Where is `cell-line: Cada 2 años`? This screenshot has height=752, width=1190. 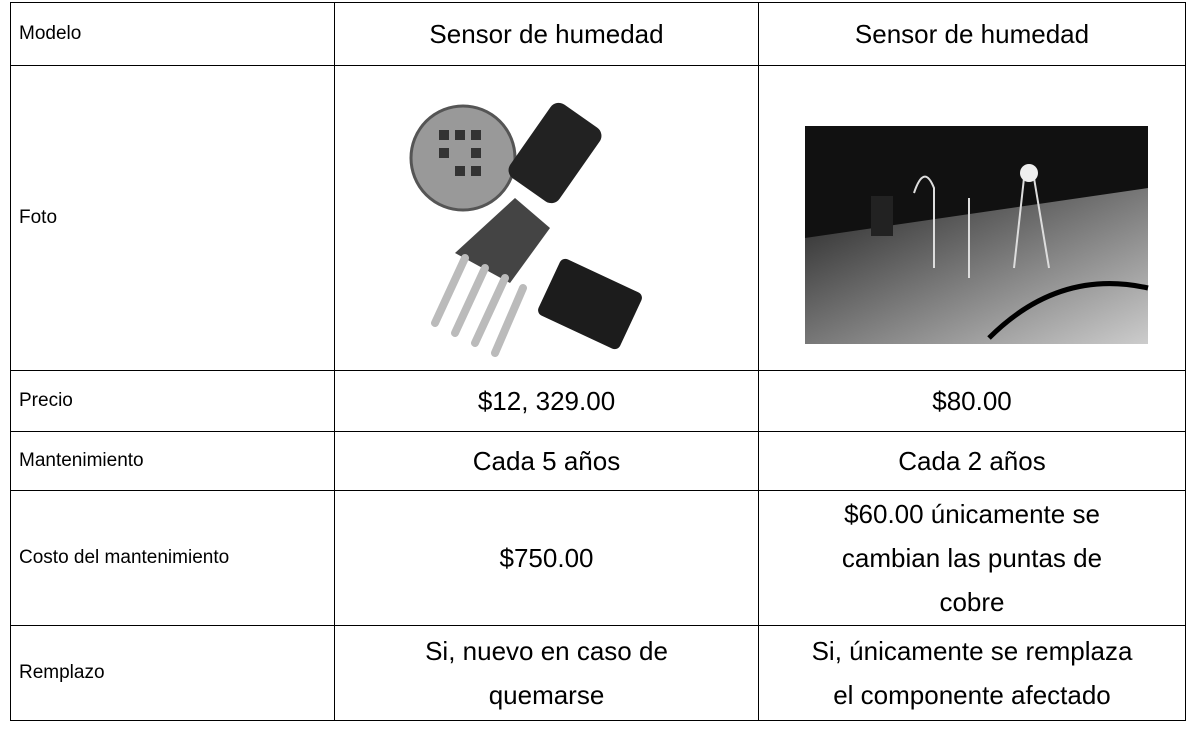 cell-line: Cada 2 años is located at coordinates (972, 461).